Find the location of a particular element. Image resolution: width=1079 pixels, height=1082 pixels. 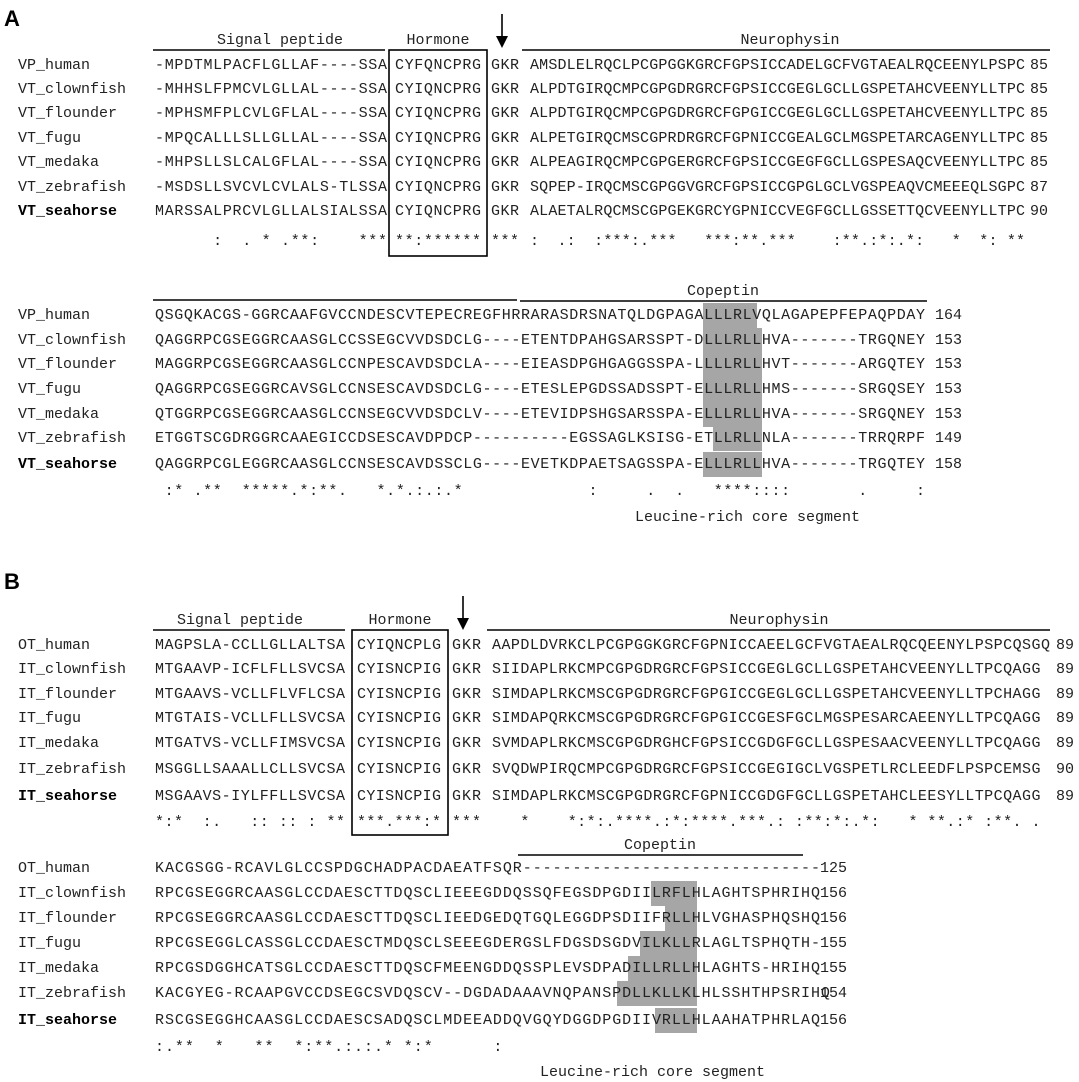

sequence-name: IT_zebrafish is located at coordinates (72, 769).